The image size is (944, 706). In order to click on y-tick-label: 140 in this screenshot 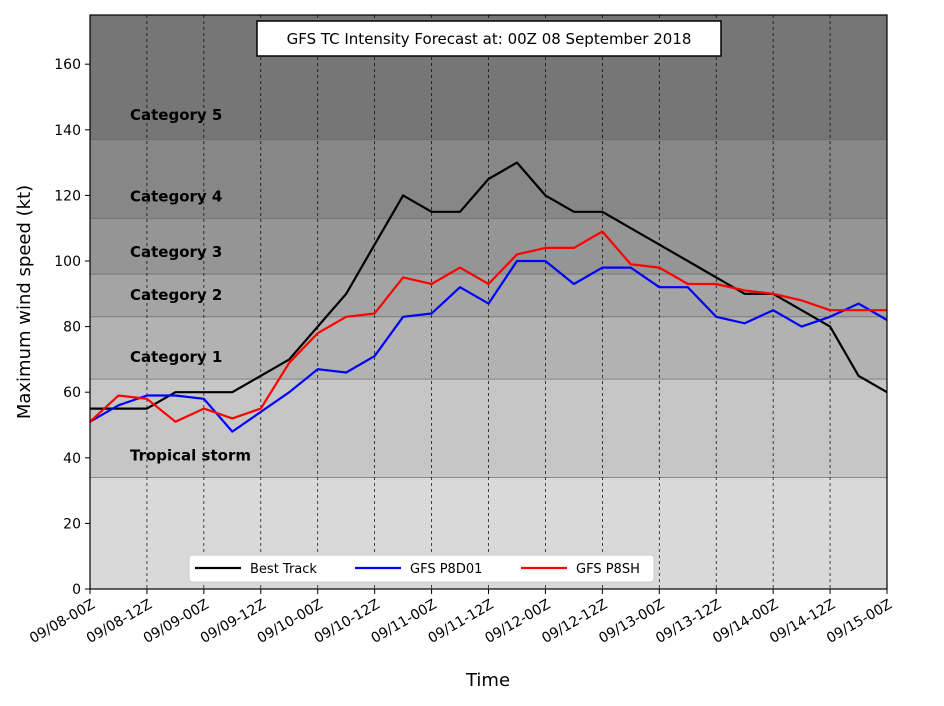, I will do `click(67, 131)`.